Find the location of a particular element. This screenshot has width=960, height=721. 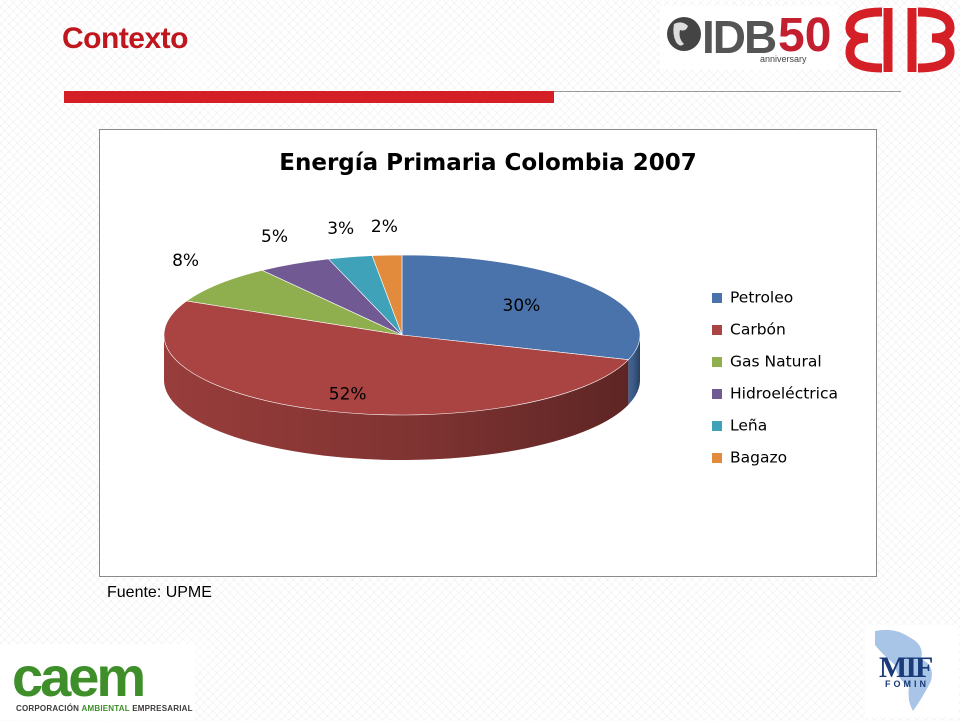

pie-data-label: 8% is located at coordinates (185, 261).